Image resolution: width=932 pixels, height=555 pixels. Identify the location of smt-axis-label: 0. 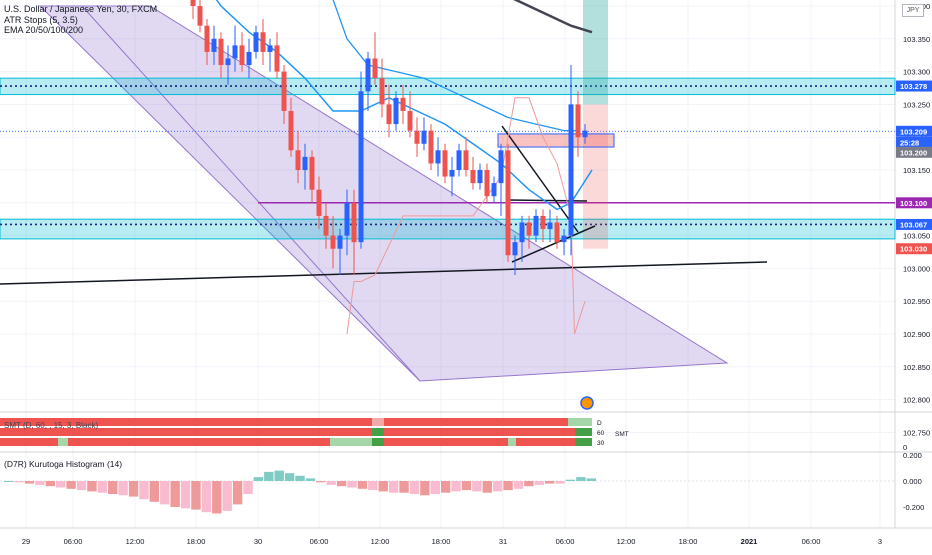
(905, 447).